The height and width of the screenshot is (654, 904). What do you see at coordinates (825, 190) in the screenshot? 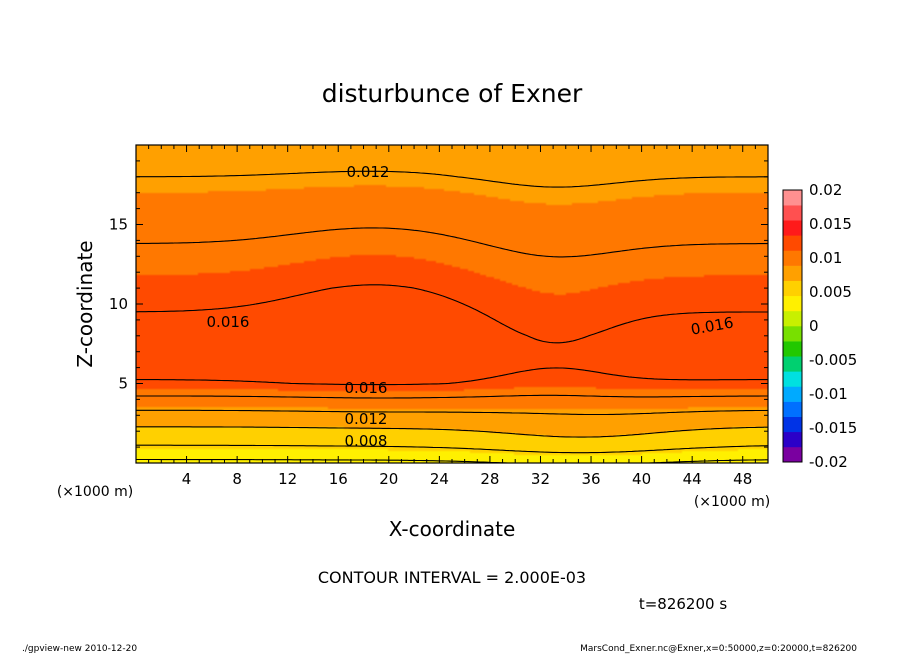
I see `colorbar-tick-label: 0.02` at bounding box center [825, 190].